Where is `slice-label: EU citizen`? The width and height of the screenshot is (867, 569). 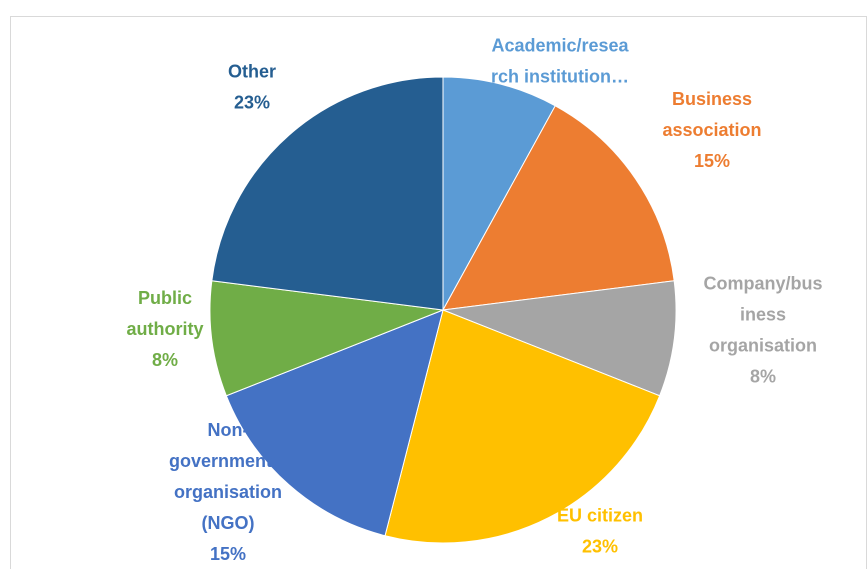 slice-label: EU citizen is located at coordinates (600, 515).